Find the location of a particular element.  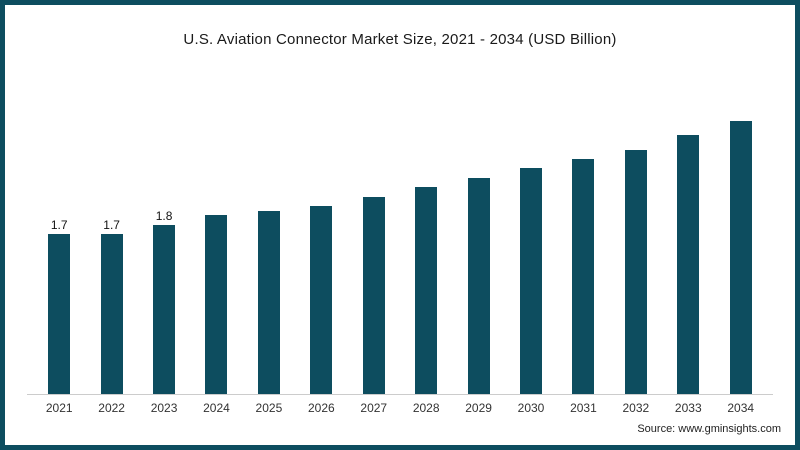

bar-column: 1.8 is located at coordinates (164, 300).